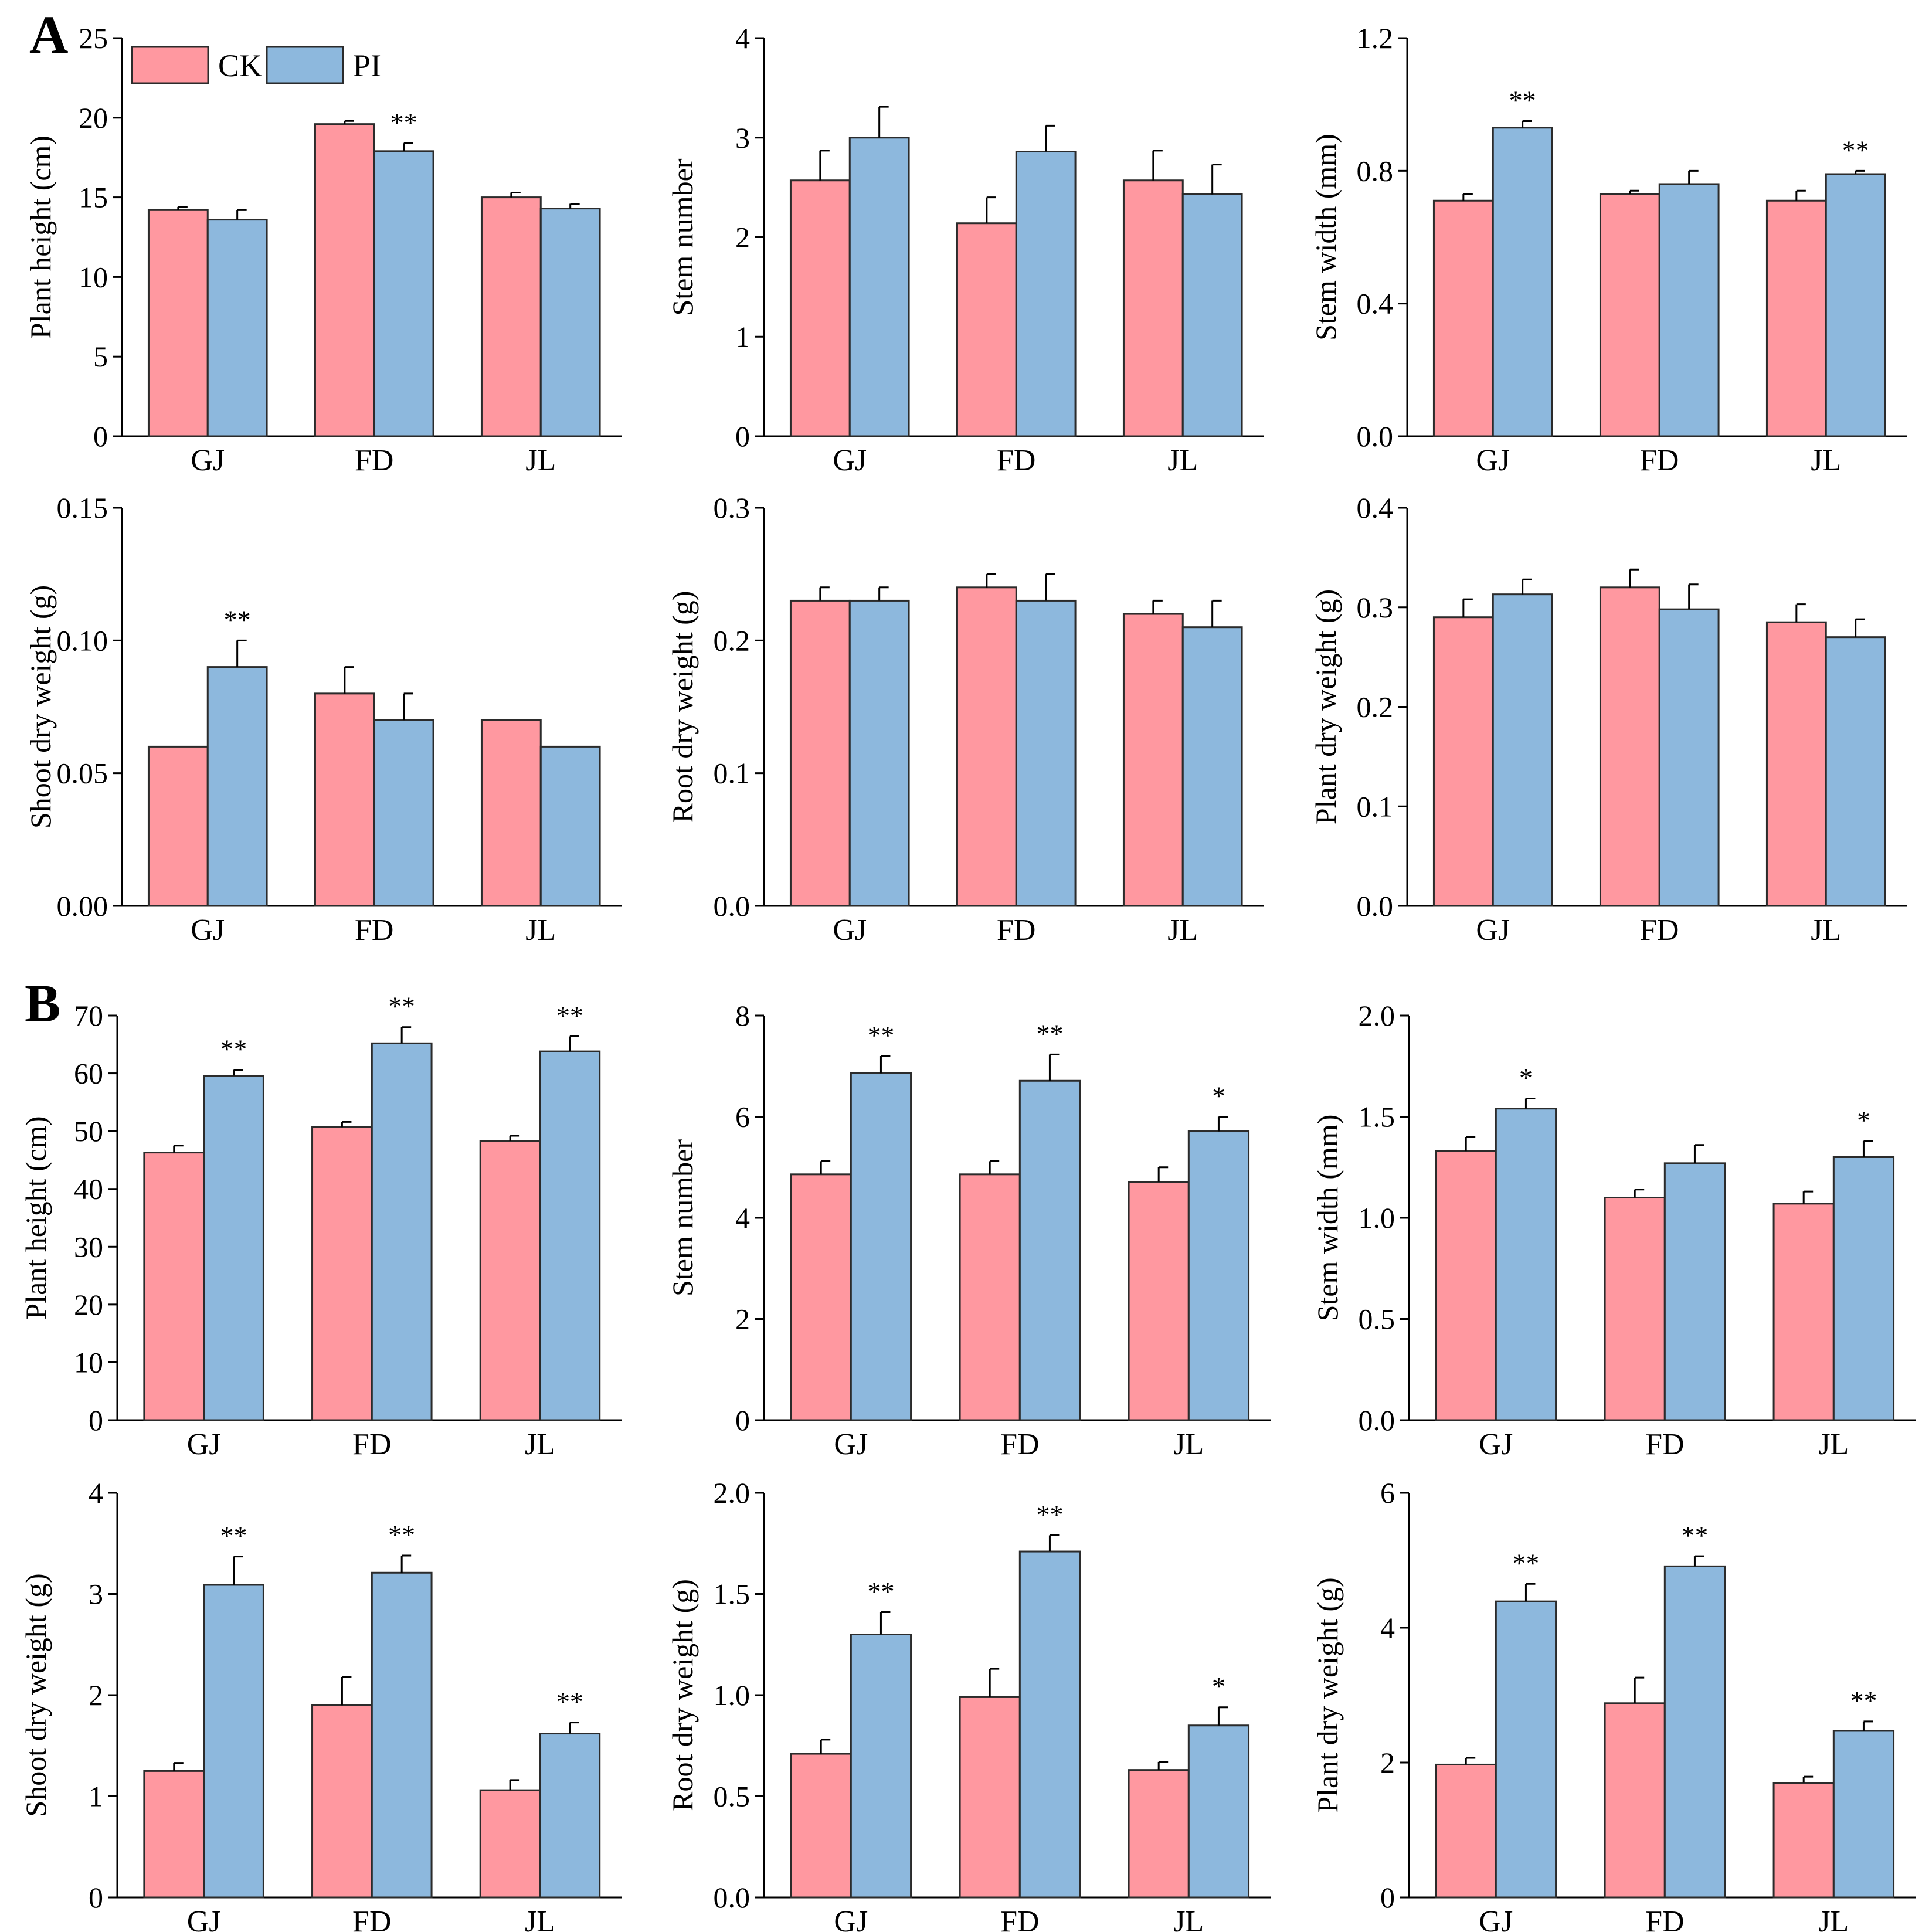 This screenshot has width=1922, height=1932. What do you see at coordinates (88, 1246) in the screenshot?
I see `y-tick-label: 30` at bounding box center [88, 1246].